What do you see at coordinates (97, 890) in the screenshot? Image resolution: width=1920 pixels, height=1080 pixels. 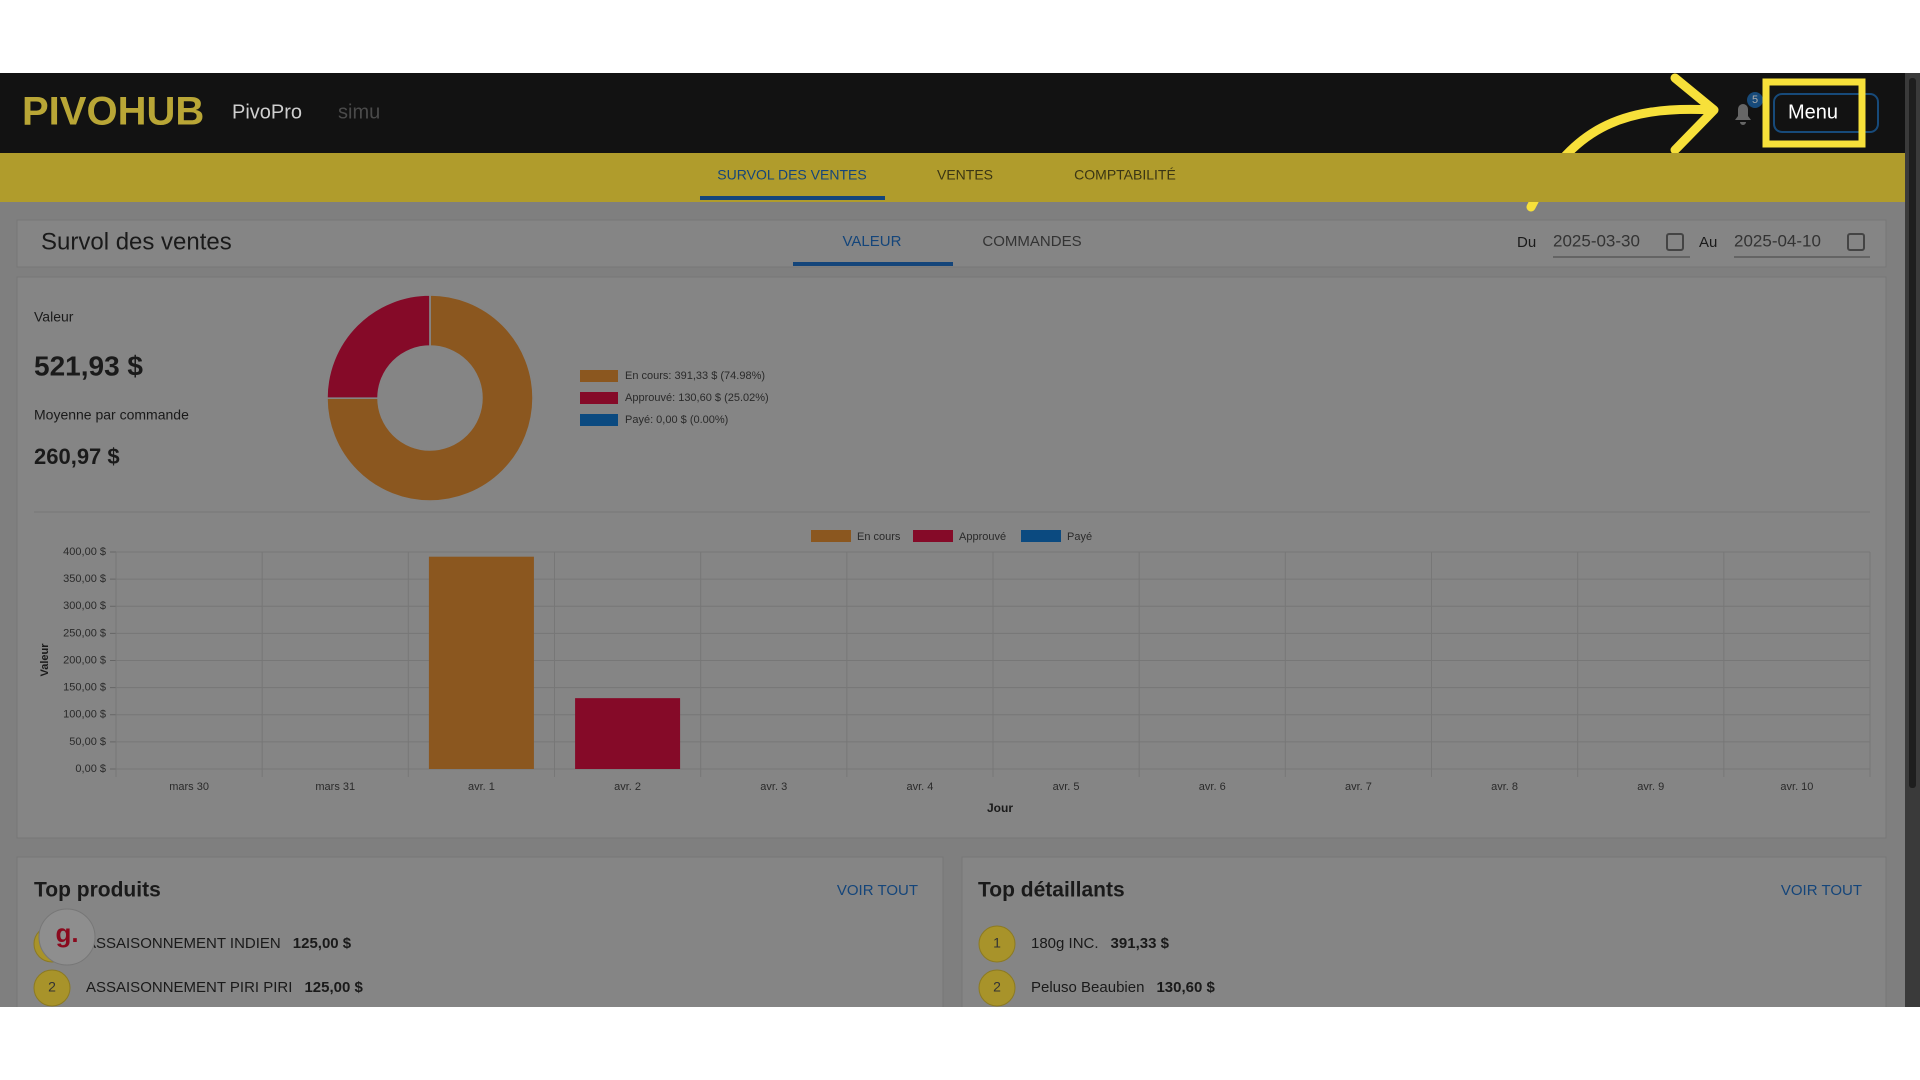 I see `card-title: Top produits` at bounding box center [97, 890].